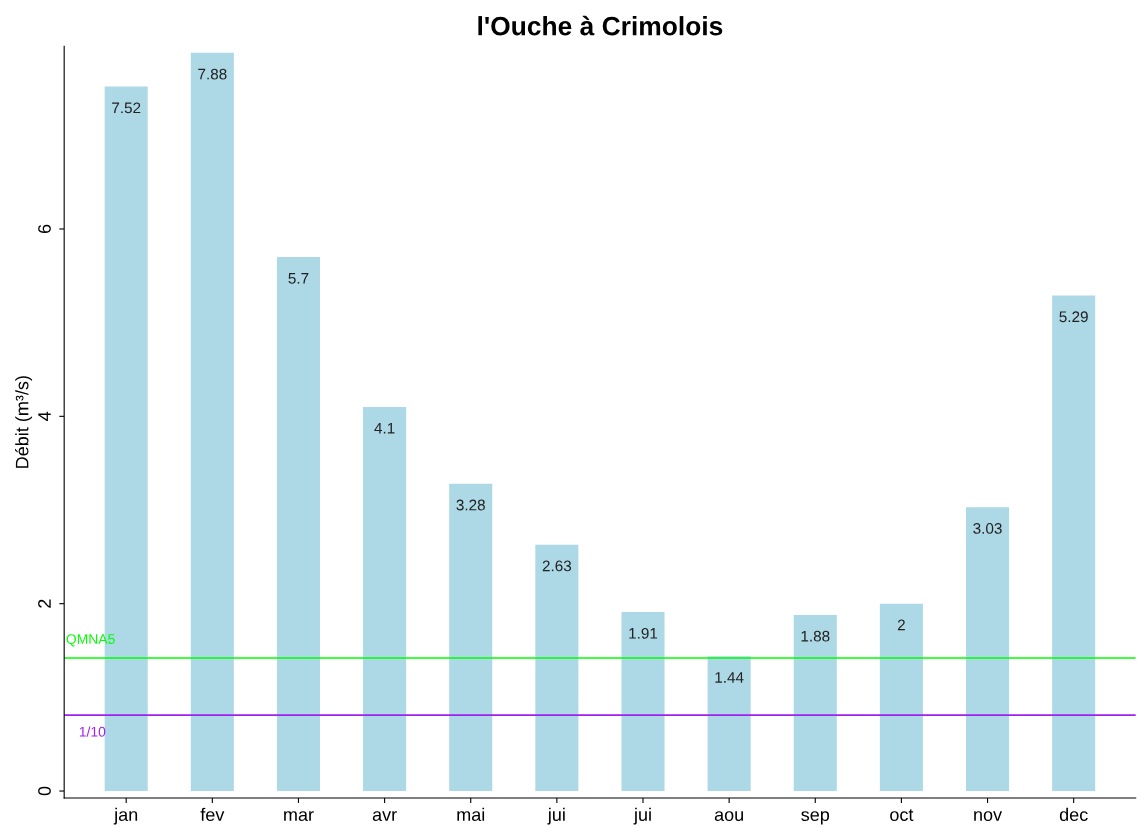 The width and height of the screenshot is (1146, 827). Describe the element at coordinates (1073, 814) in the screenshot. I see `x-tick-label: dec` at that location.